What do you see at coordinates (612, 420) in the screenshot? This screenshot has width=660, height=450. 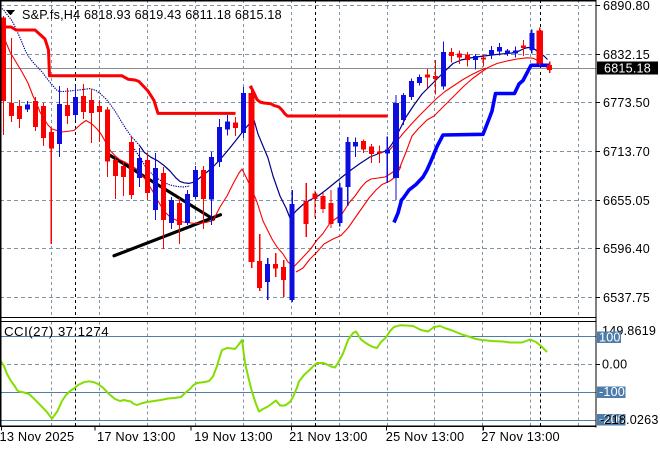 I see `svg-text: -200` at bounding box center [612, 420].